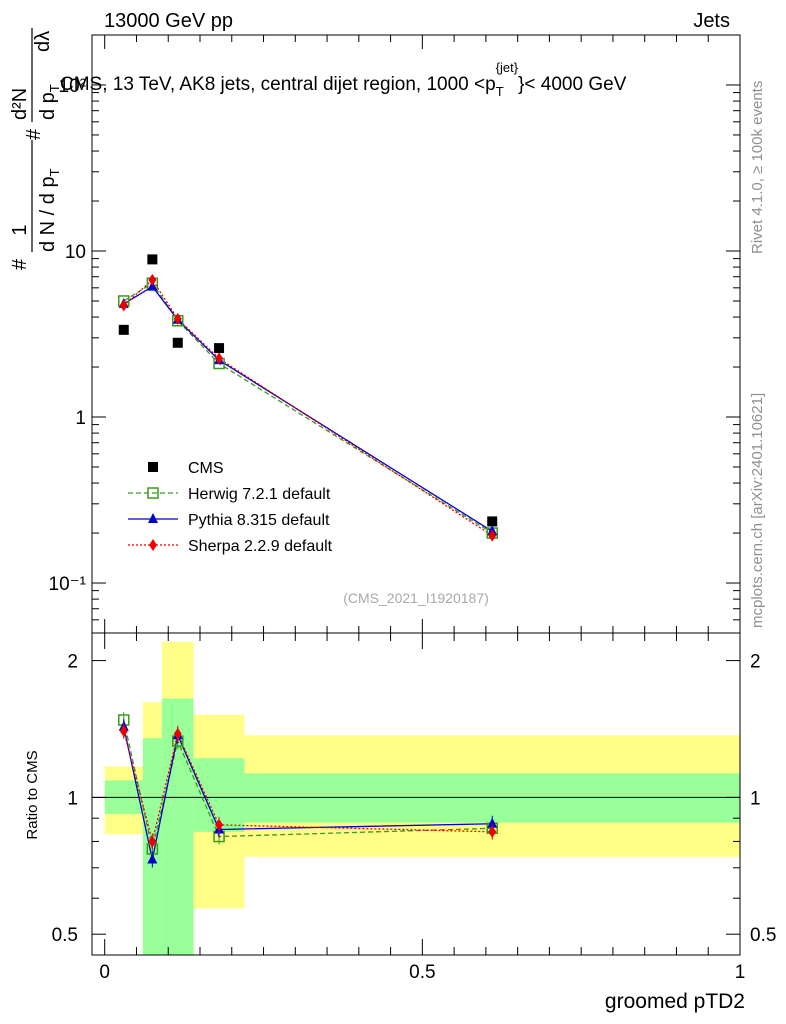 The width and height of the screenshot is (786, 1024). I want to click on ratio-y-tick-label-right: 0.5, so click(763, 935).